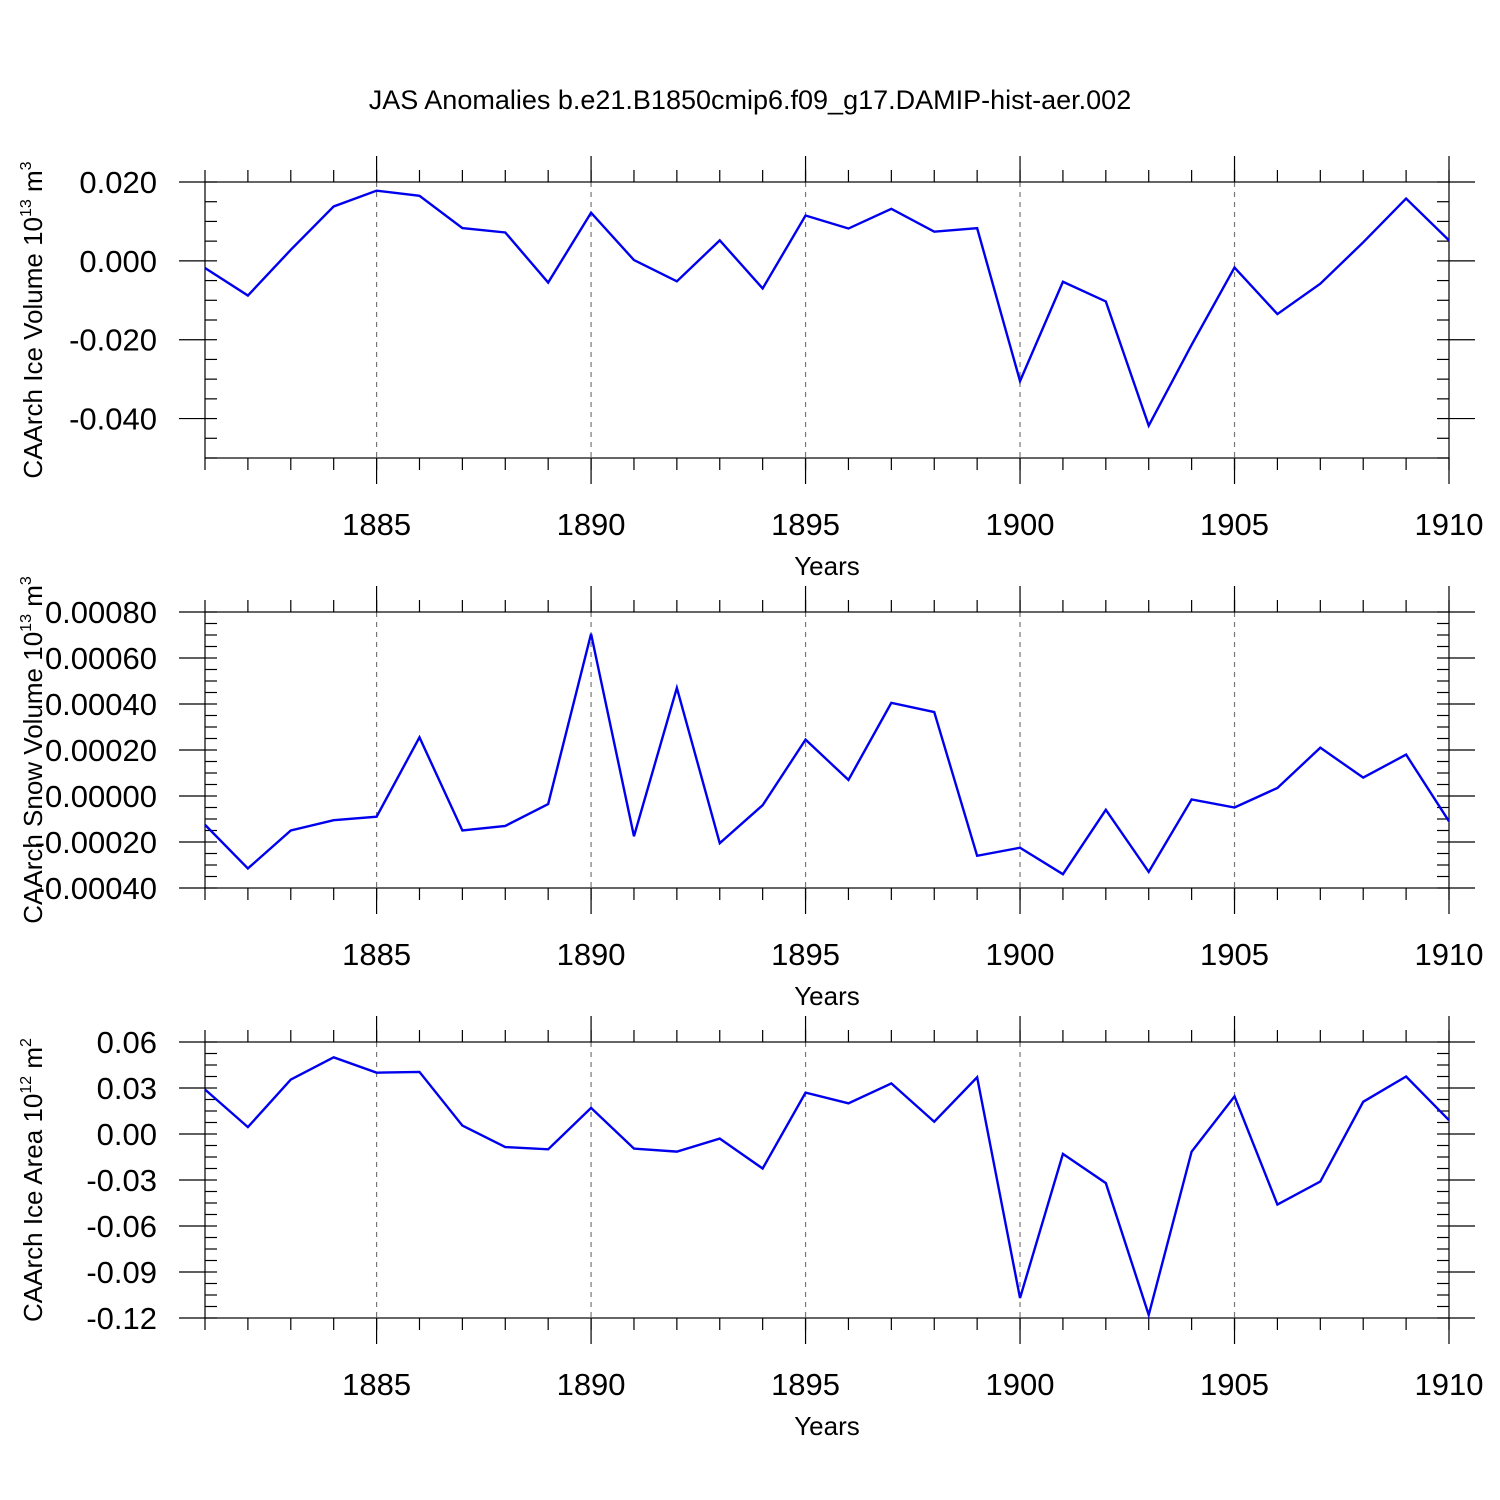 The width and height of the screenshot is (1500, 1500). I want to click on panel-2-x-tick-label: 1900, so click(1020, 954).